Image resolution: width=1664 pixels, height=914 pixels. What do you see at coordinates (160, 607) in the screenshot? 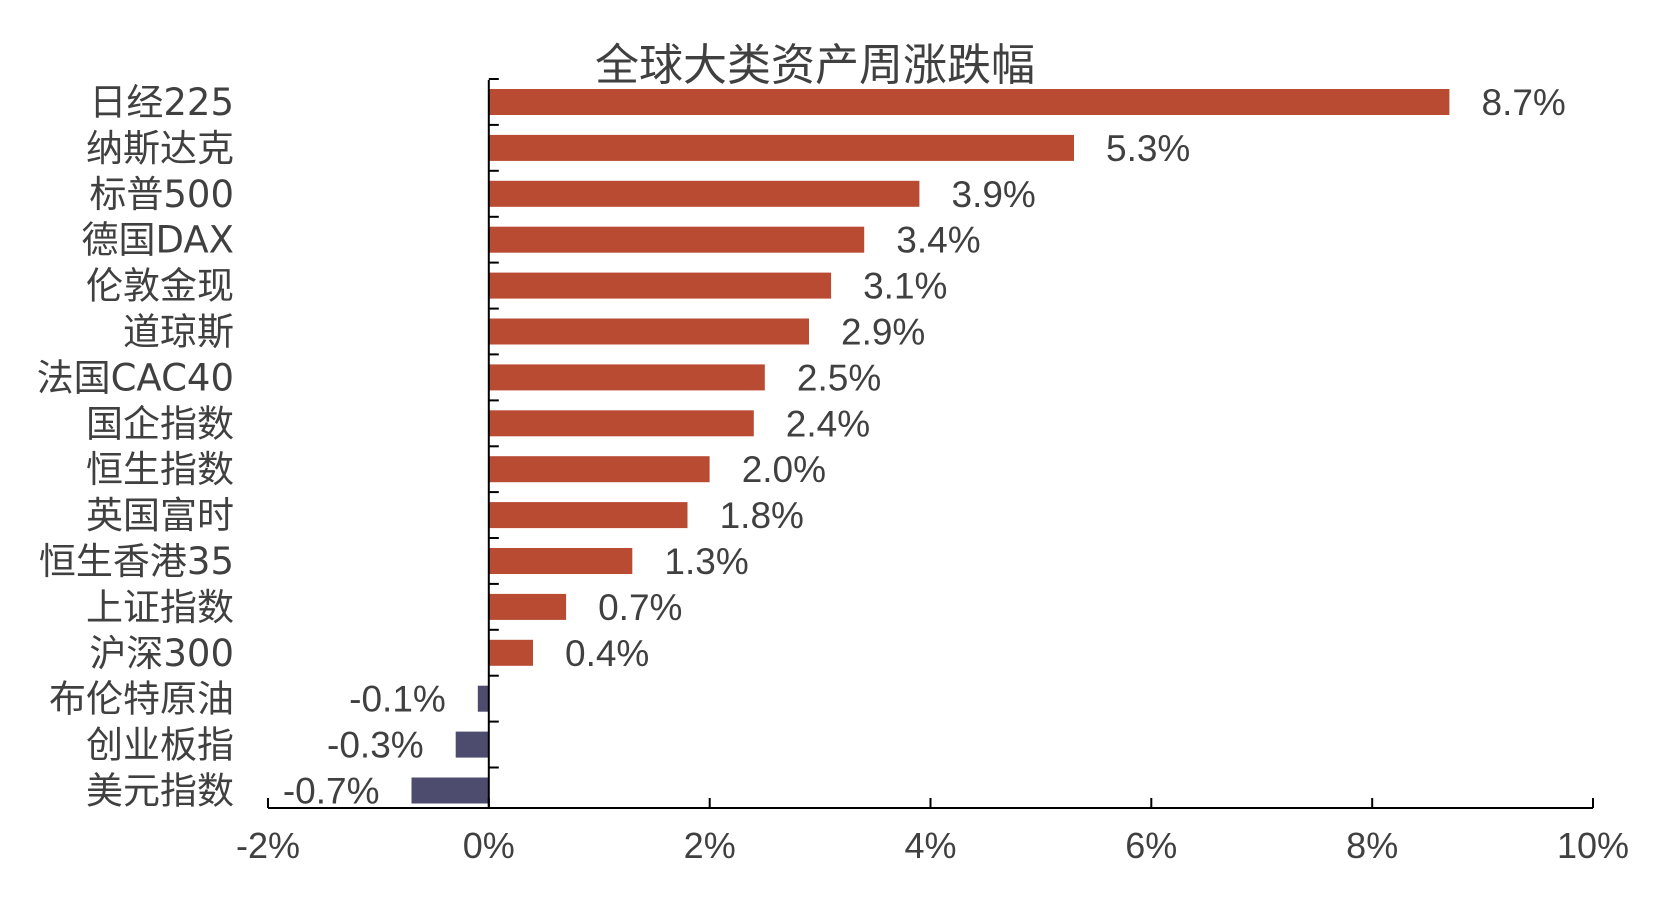
I see `category-label: 上证指数` at bounding box center [160, 607].